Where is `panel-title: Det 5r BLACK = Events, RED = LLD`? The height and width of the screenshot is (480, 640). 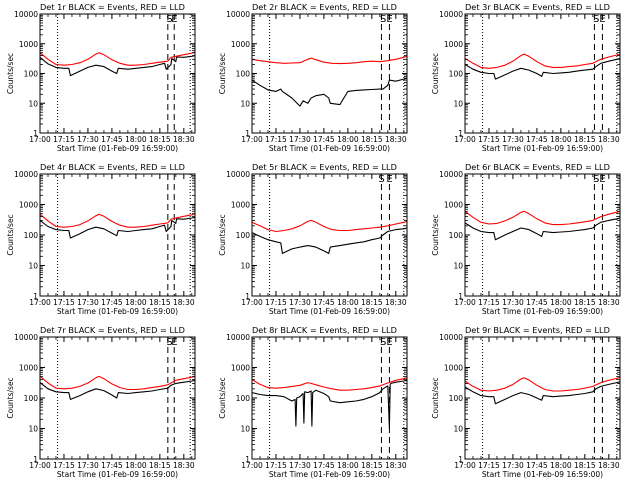 panel-title: Det 5r BLACK = Events, RED = LLD is located at coordinates (324, 167).